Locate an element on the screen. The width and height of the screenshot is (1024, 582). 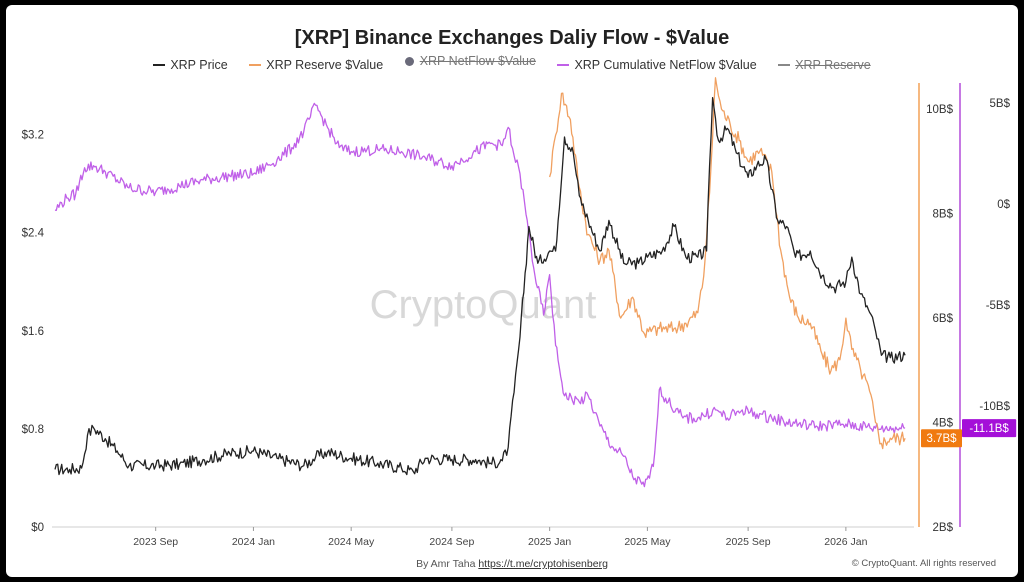
cumulative-tick-label: -10B$ is located at coordinates (994, 407).